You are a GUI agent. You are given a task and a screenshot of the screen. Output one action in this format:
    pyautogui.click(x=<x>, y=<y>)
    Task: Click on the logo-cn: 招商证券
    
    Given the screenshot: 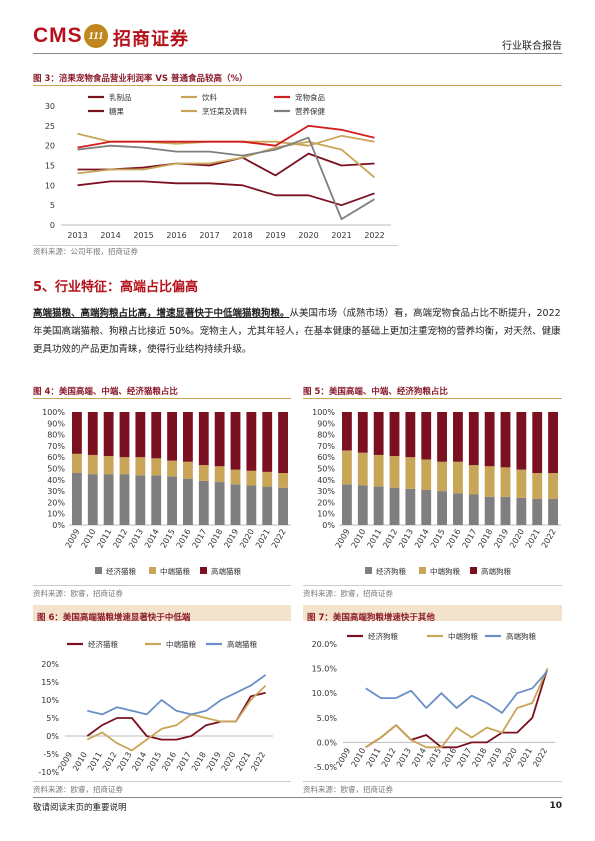 What is the action you would take?
    pyautogui.click(x=151, y=39)
    